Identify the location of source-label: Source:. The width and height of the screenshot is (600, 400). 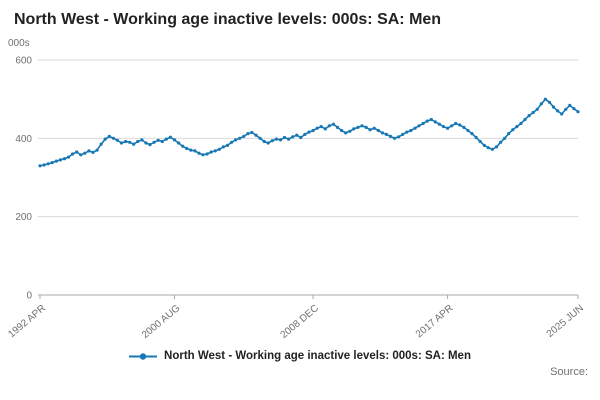
(569, 372).